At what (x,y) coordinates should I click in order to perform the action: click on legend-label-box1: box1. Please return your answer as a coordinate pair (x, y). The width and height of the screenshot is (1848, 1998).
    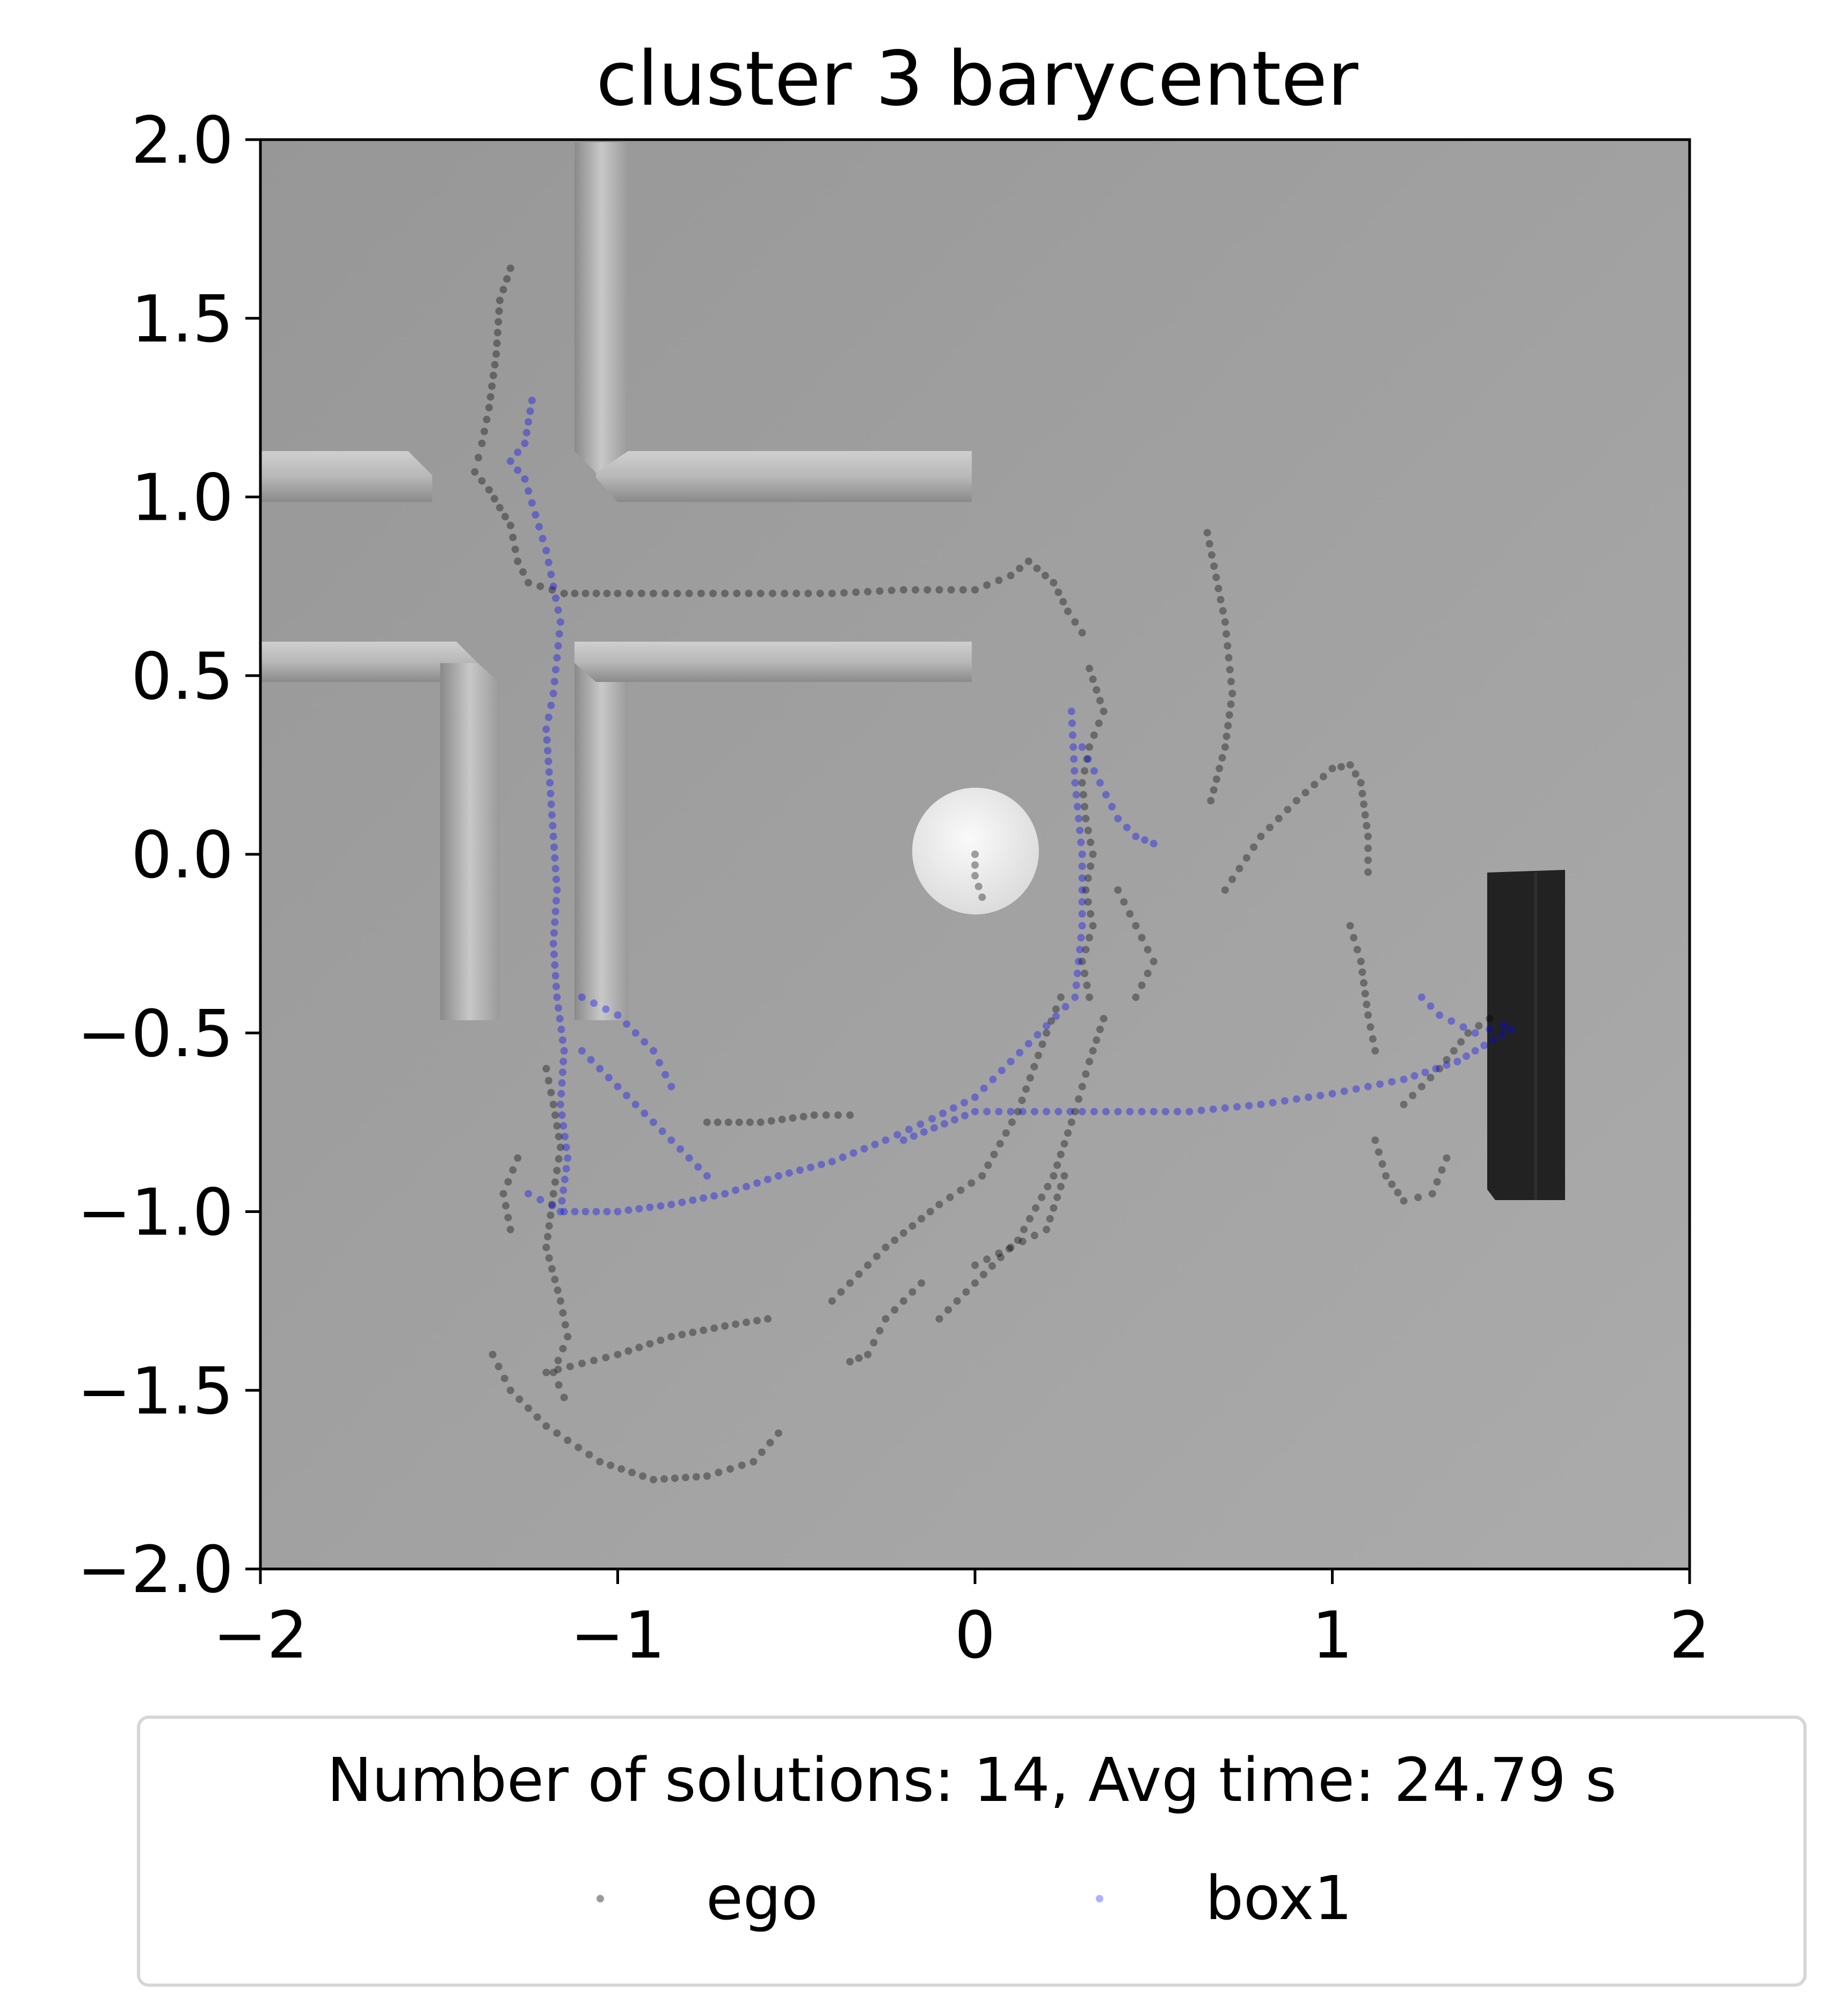
    Looking at the image, I should click on (1278, 1899).